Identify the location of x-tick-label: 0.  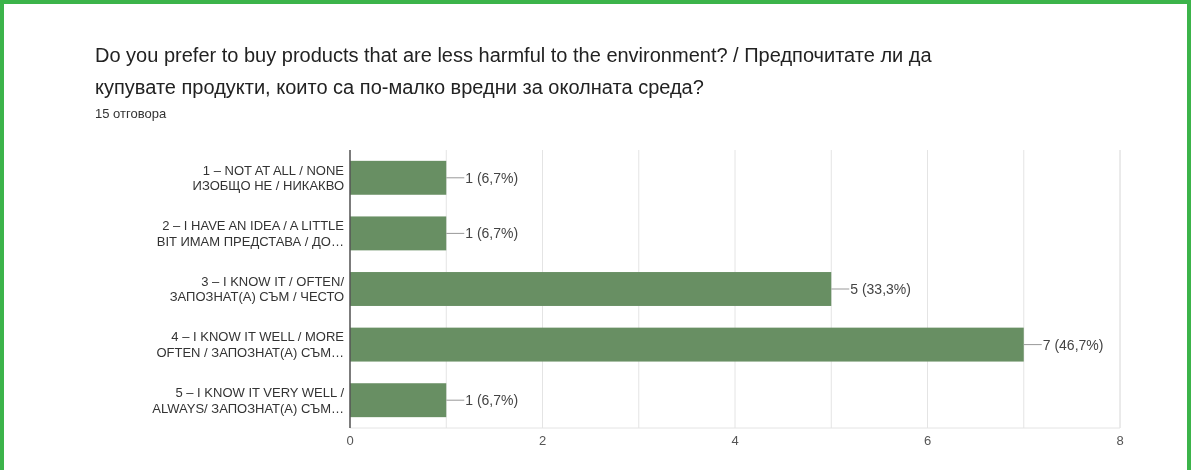
(350, 440).